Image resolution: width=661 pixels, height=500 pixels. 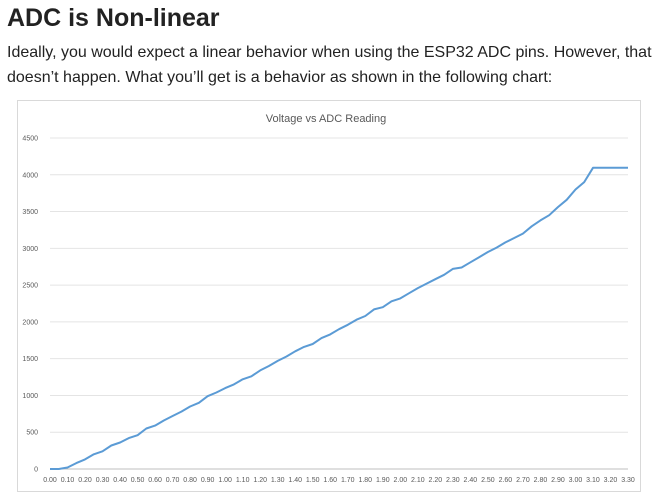 I want to click on x-tick-label: 2.20, so click(x=436, y=480).